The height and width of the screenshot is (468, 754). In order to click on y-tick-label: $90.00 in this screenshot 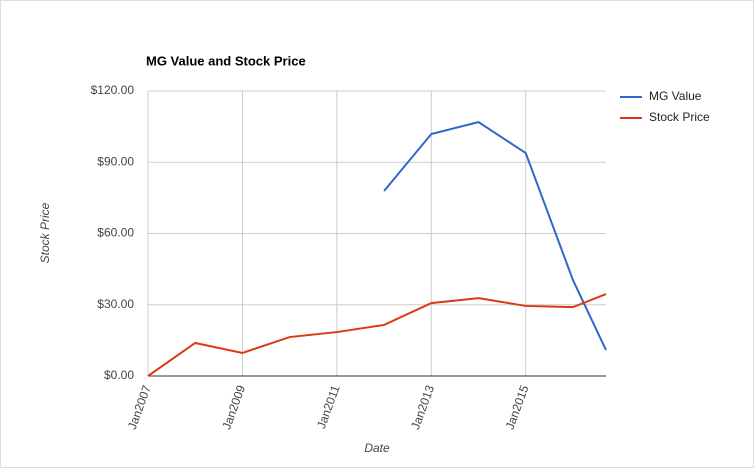, I will do `click(115, 161)`.